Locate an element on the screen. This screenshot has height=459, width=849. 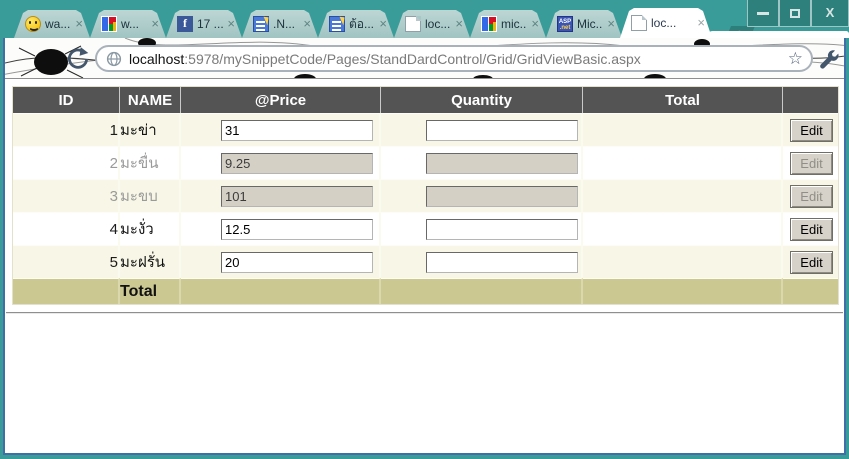
gridview-footer-row: Total is located at coordinates (425, 291).